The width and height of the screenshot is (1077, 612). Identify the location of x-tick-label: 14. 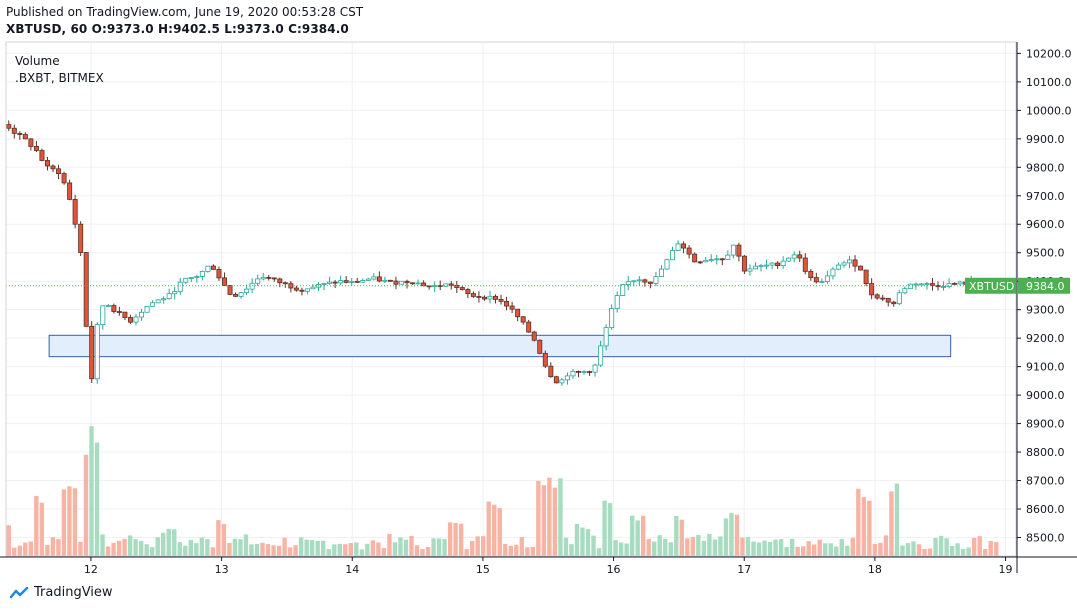
(352, 569).